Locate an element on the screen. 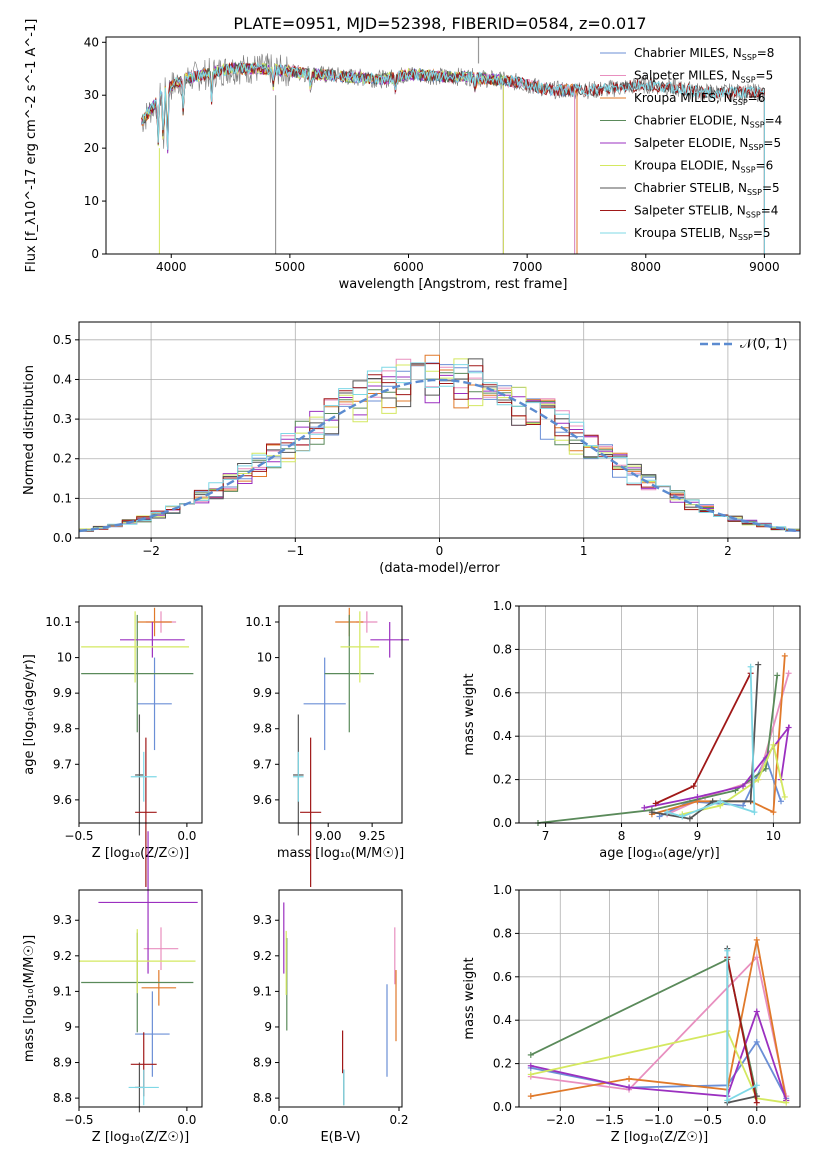 This screenshot has width=819, height=1170. legend-suffix: =4 is located at coordinates (770, 211).